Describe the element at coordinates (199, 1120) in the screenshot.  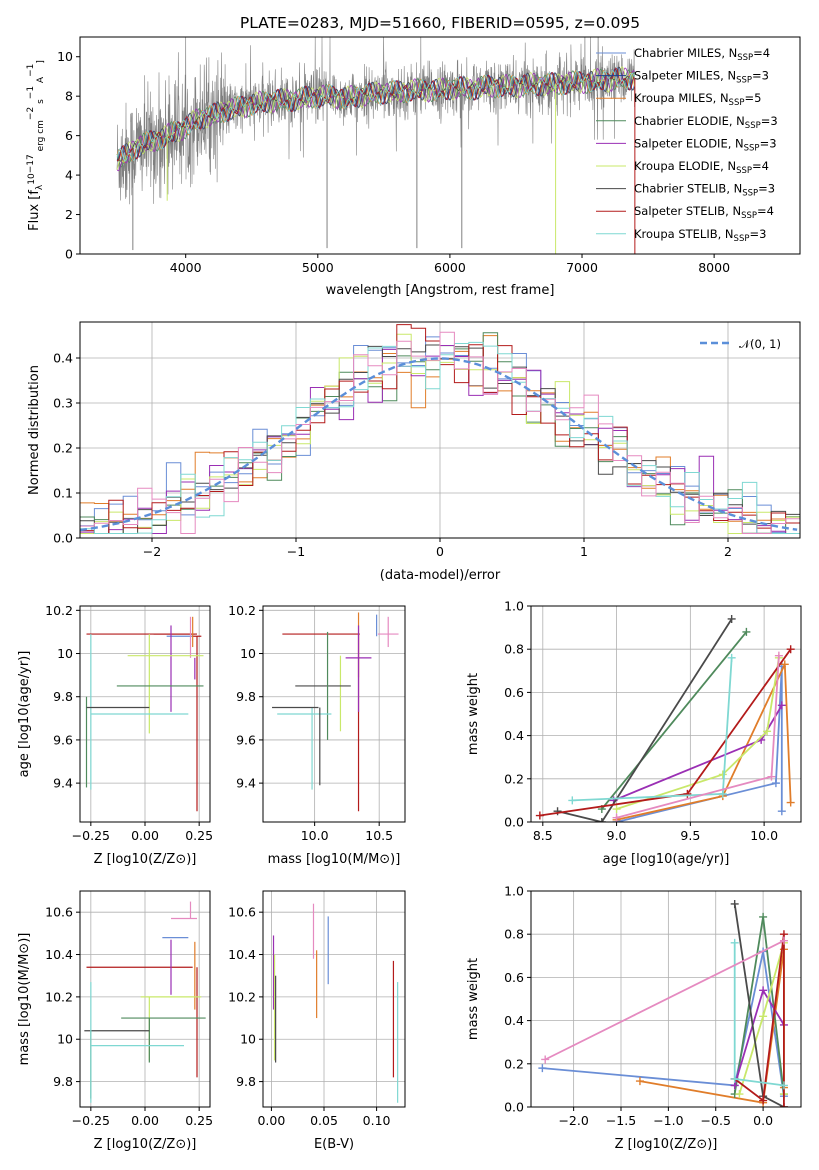
I see `x-tick-label: 0.25` at that location.